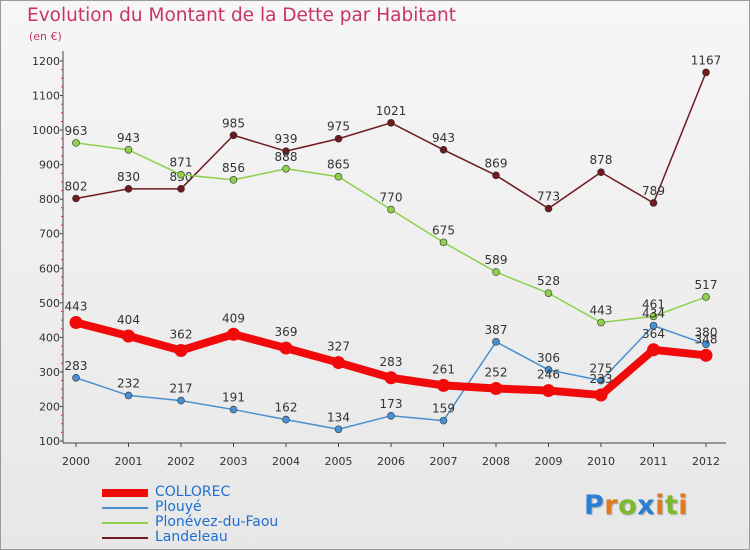  What do you see at coordinates (654, 461) in the screenshot?
I see `x-tick-label: 2011` at bounding box center [654, 461].